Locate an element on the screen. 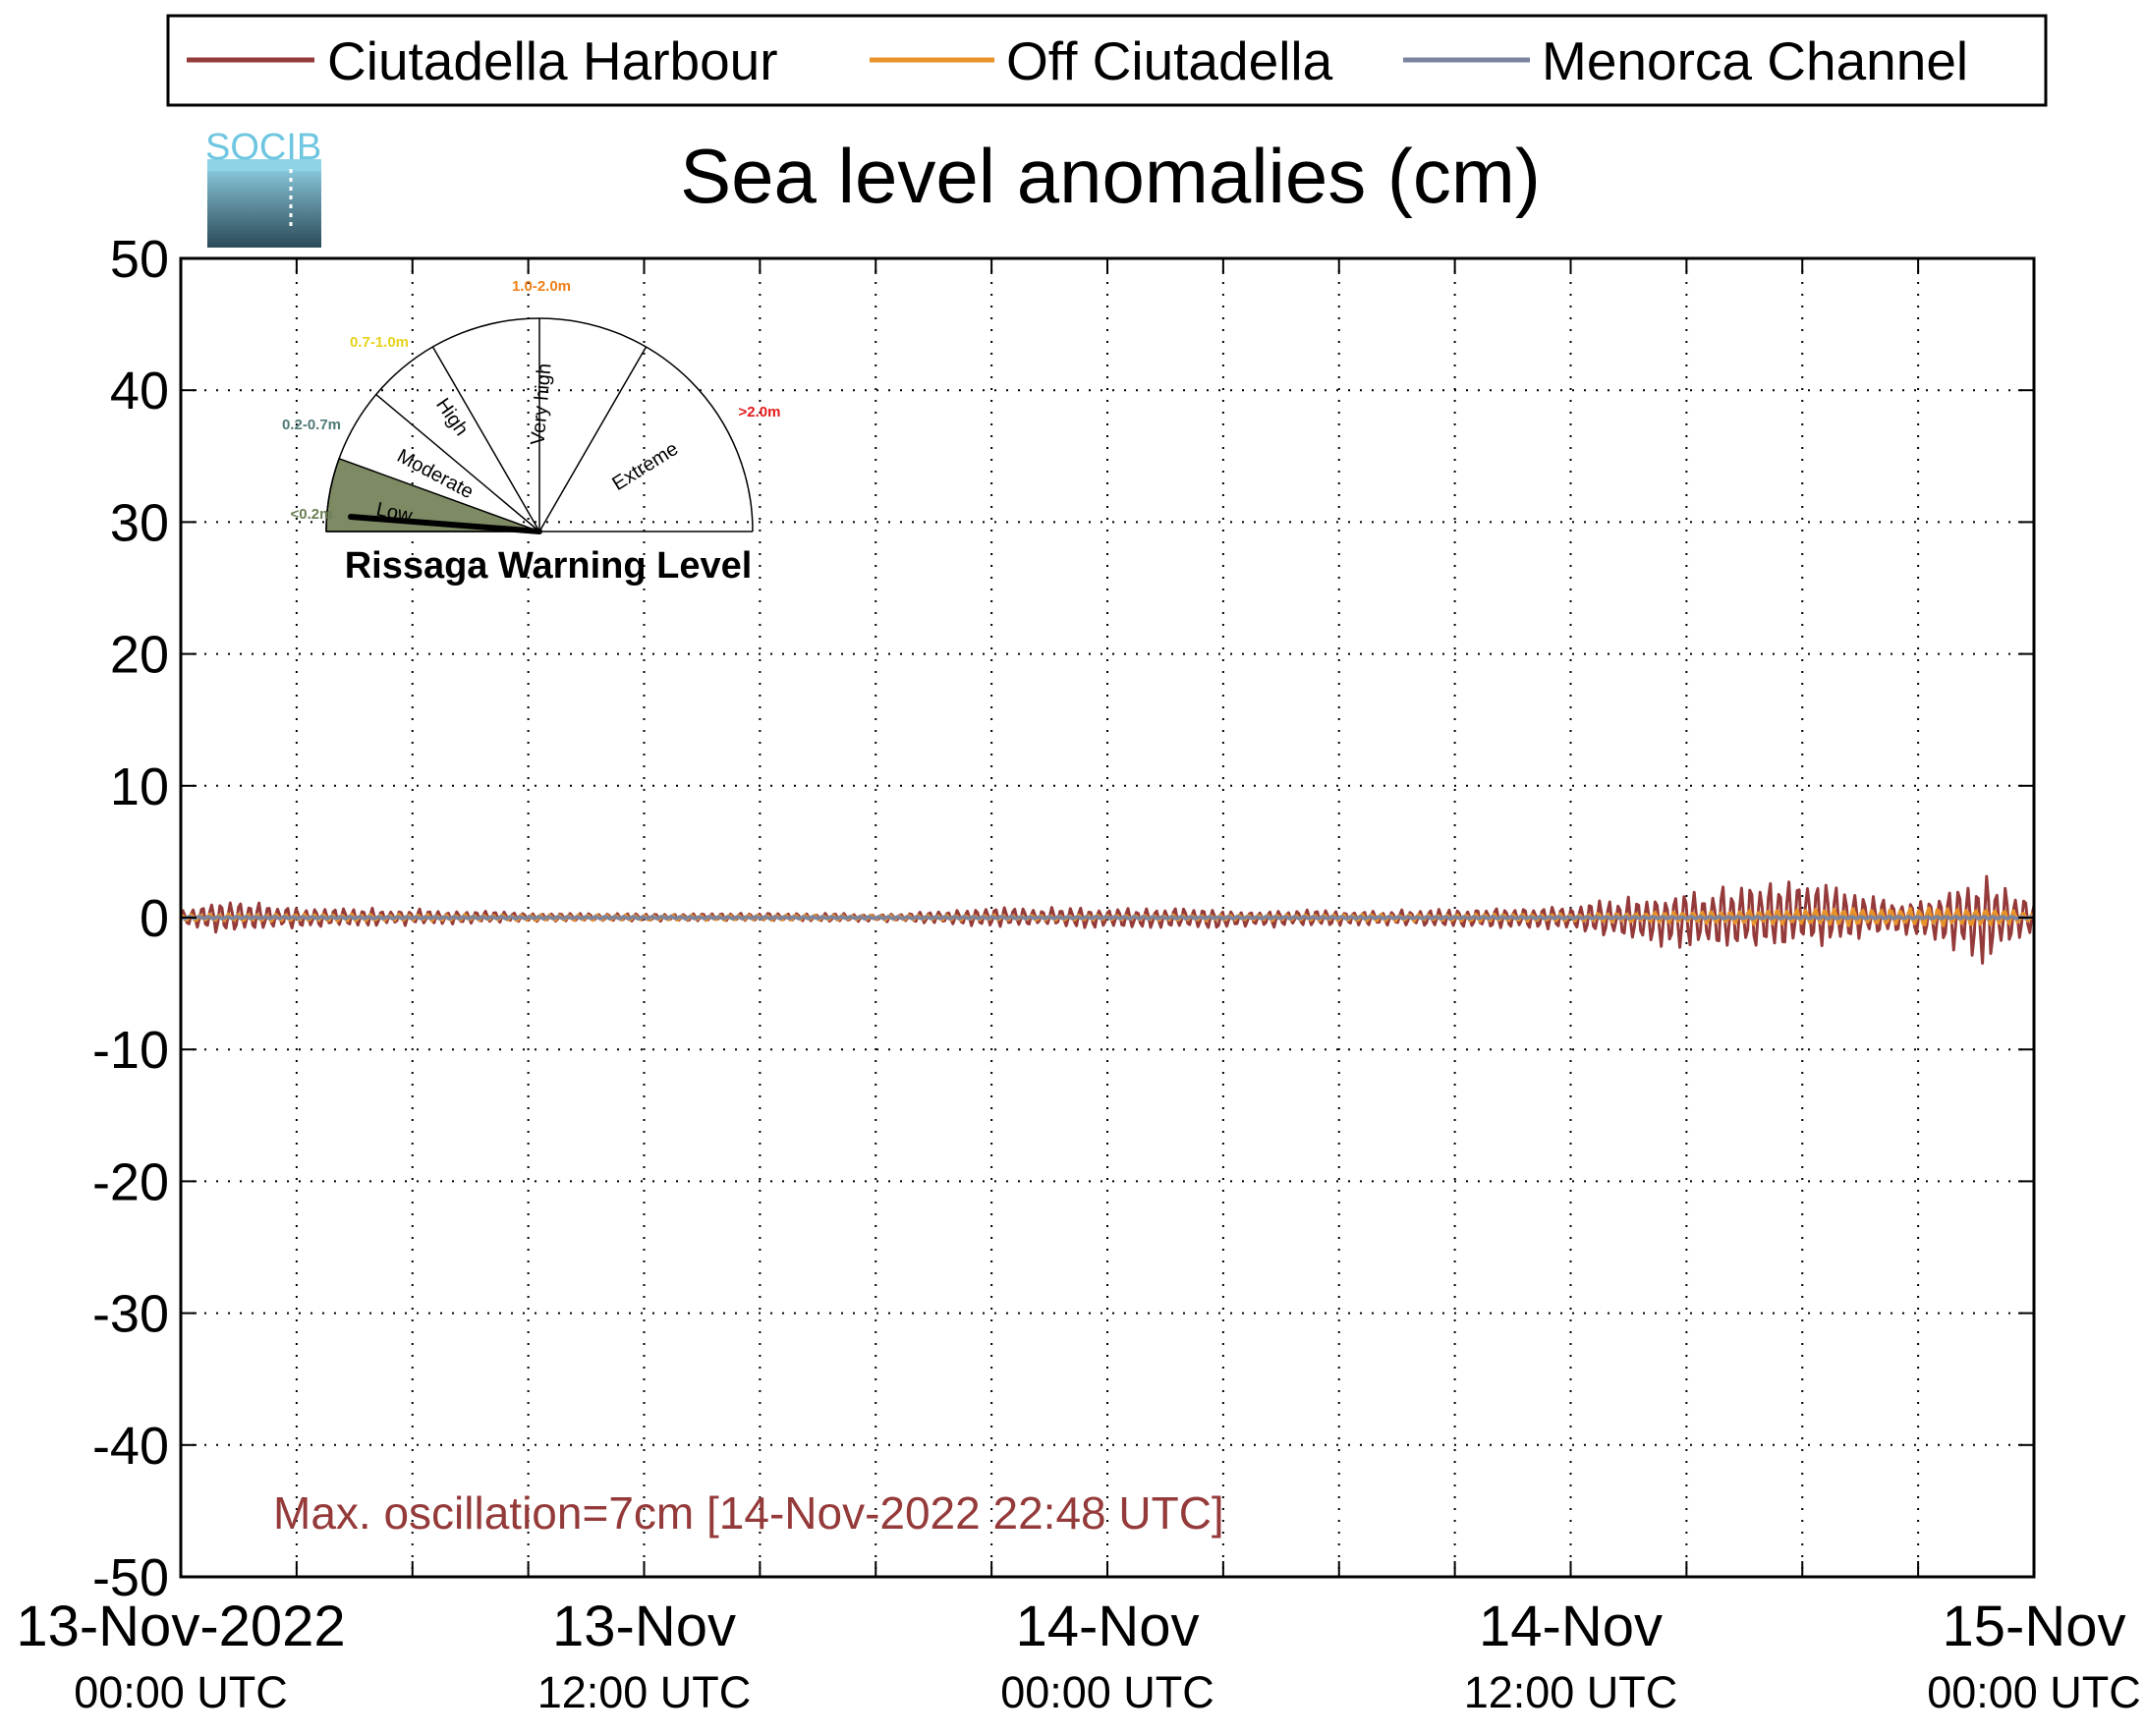 The width and height of the screenshot is (2145, 1736). gauge-range-label: <0.2m is located at coordinates (312, 514).